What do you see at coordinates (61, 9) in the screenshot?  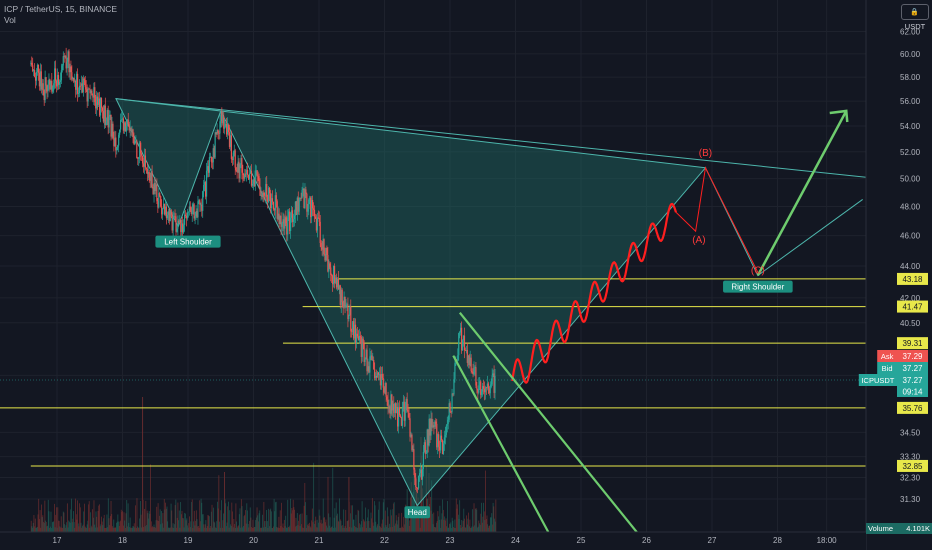 I see `symbol-title: ICP / TetherUS, 15, BINANCE` at bounding box center [61, 9].